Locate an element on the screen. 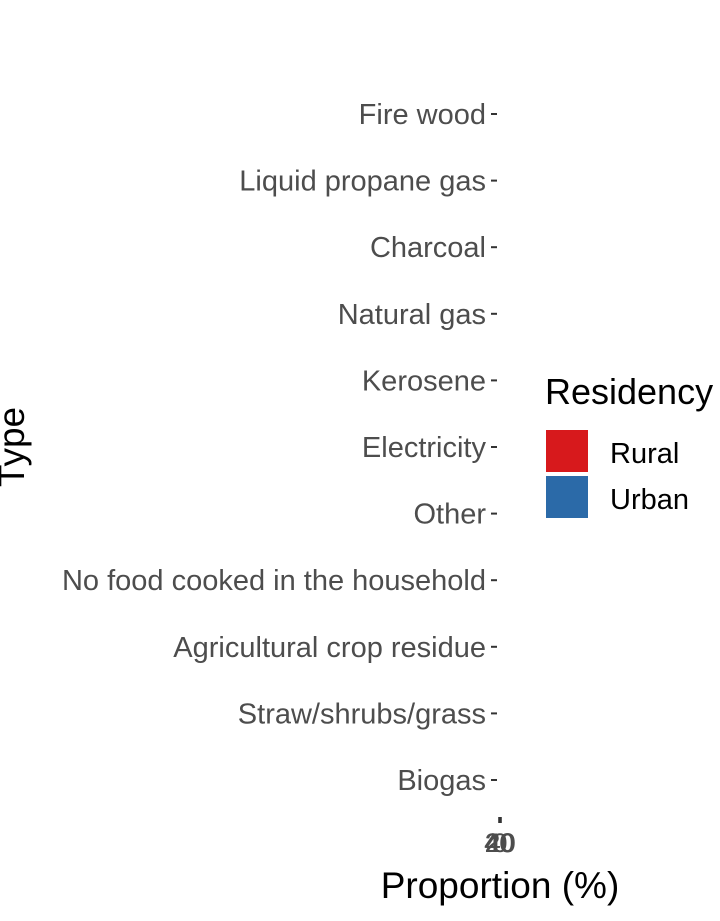 The image size is (720, 921). y-tick-label: Biogas is located at coordinates (441, 781).